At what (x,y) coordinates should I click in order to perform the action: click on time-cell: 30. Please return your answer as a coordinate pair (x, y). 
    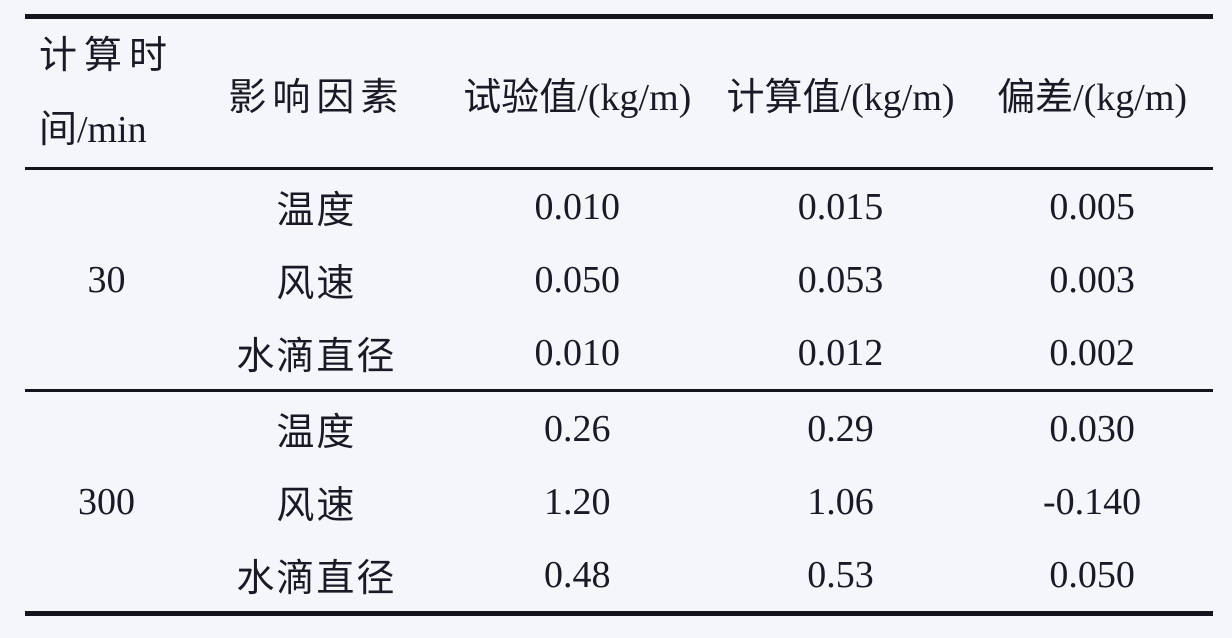
    Looking at the image, I should click on (106, 279).